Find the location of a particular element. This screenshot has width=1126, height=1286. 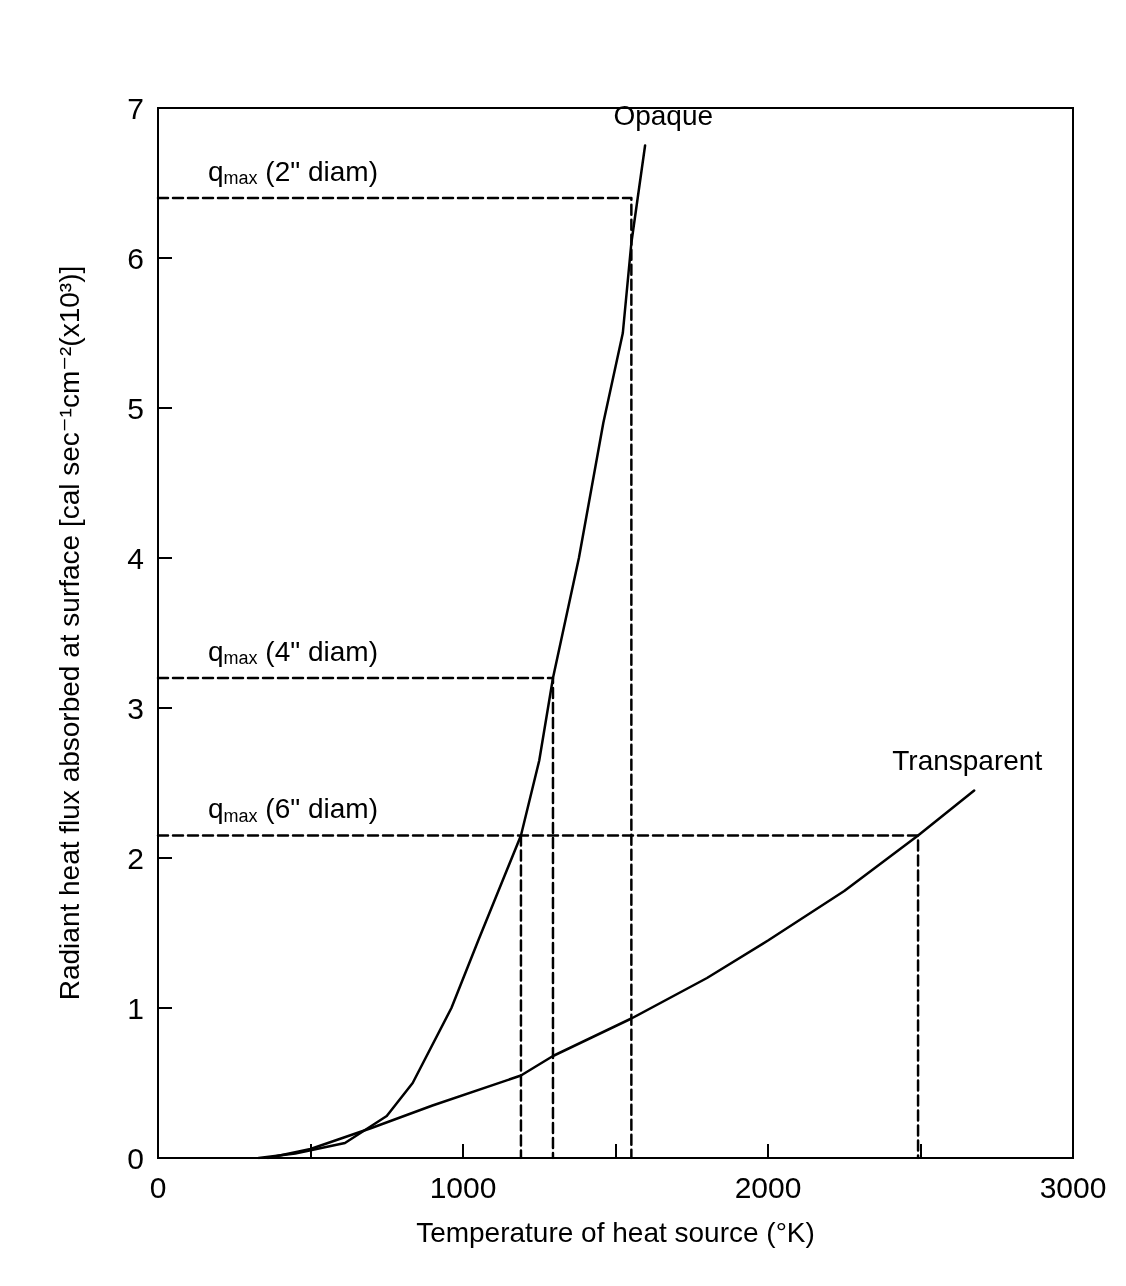

y-tick-label: 3 is located at coordinates (135, 708).